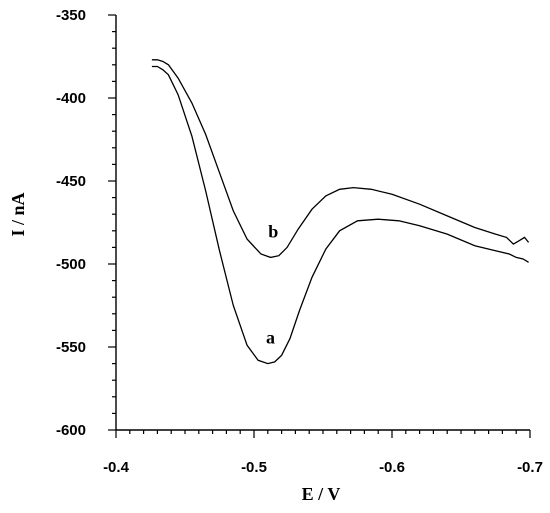 The image size is (550, 513). What do you see at coordinates (272, 284) in the screenshot?
I see `annotation-layer: ab` at bounding box center [272, 284].